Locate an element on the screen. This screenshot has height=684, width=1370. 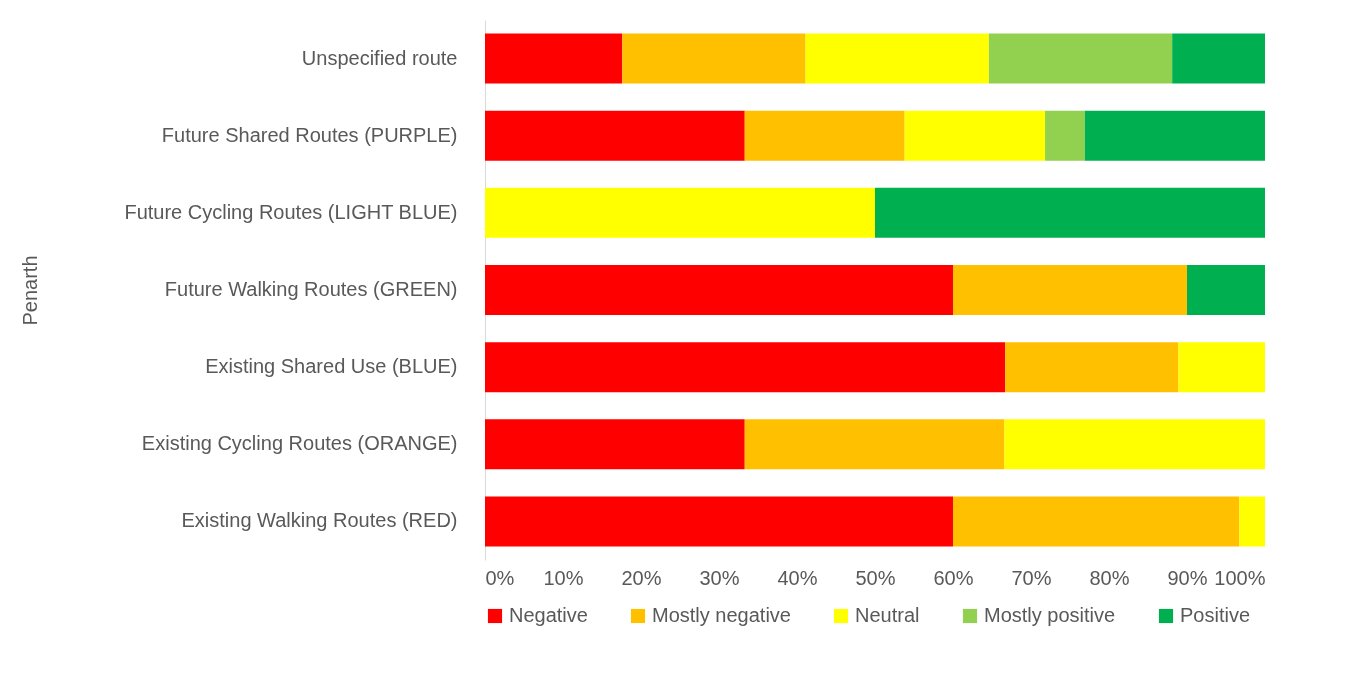
legend-label: Negative is located at coordinates (548, 615).